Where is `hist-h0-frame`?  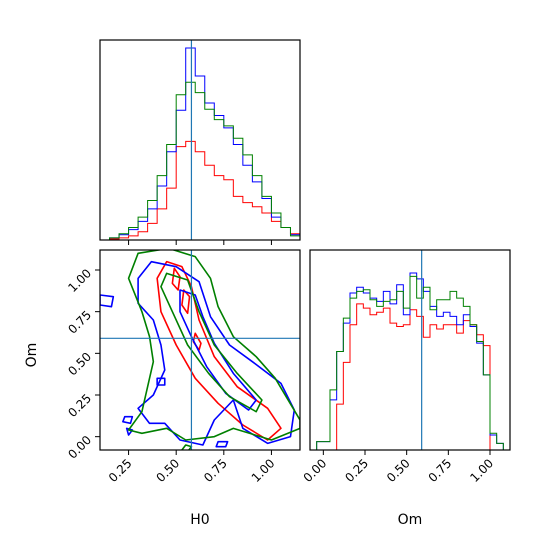
hist-h0-frame is located at coordinates (200, 140).